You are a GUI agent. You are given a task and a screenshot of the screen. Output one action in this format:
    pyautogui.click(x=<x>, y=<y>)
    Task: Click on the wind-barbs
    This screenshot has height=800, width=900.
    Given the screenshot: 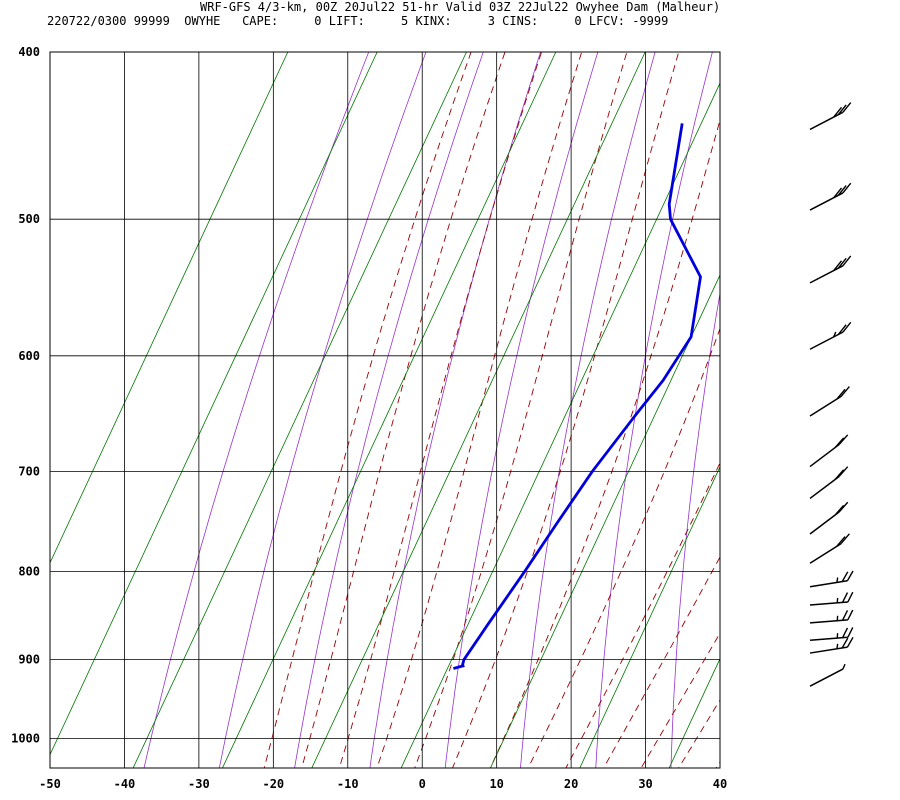 What is the action you would take?
    pyautogui.click(x=831, y=394)
    